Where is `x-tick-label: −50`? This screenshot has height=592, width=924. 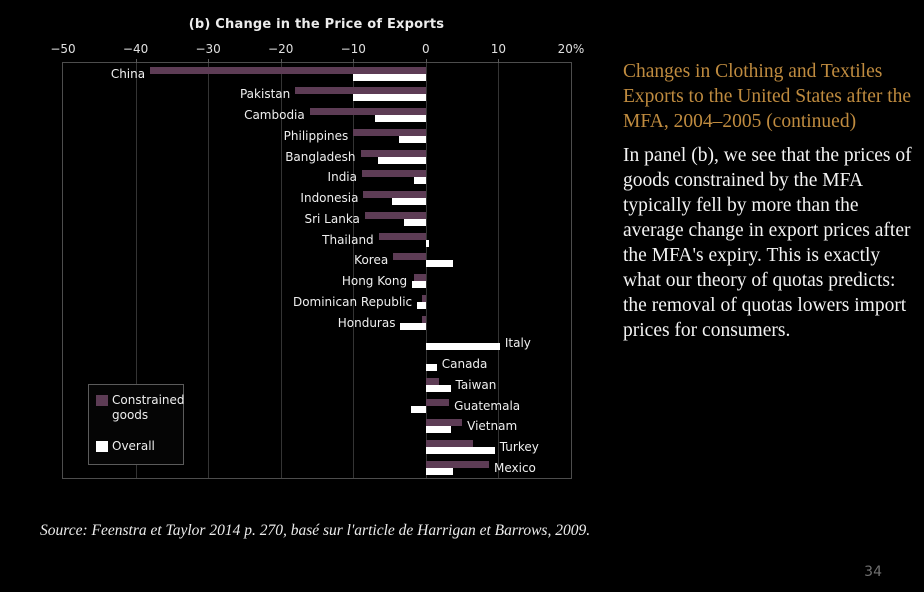 x-tick-label: −50 is located at coordinates (63, 49).